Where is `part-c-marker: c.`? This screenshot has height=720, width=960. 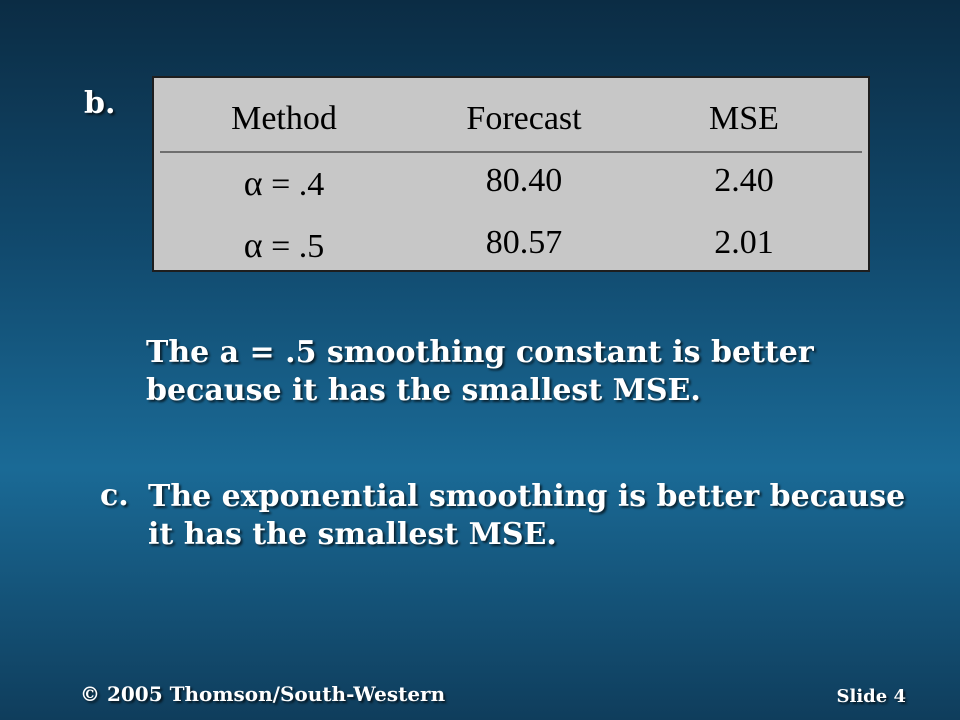 part-c-marker: c. is located at coordinates (114, 495).